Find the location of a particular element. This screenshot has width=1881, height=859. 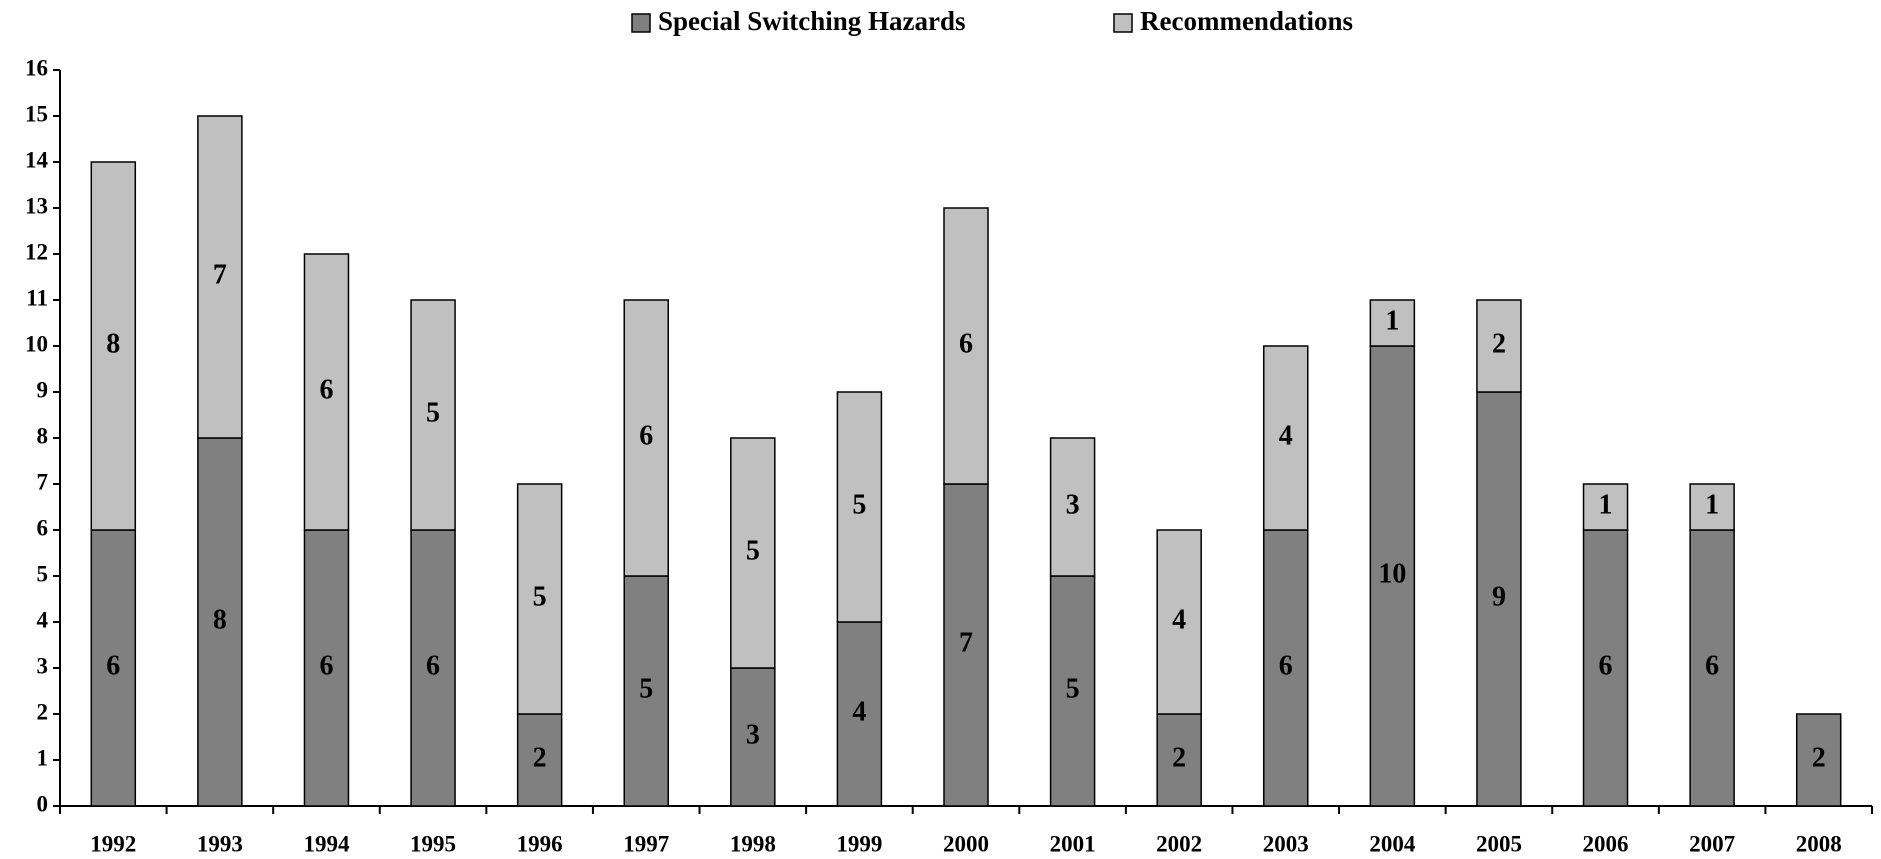

x-tick-label: 1992 is located at coordinates (113, 843).